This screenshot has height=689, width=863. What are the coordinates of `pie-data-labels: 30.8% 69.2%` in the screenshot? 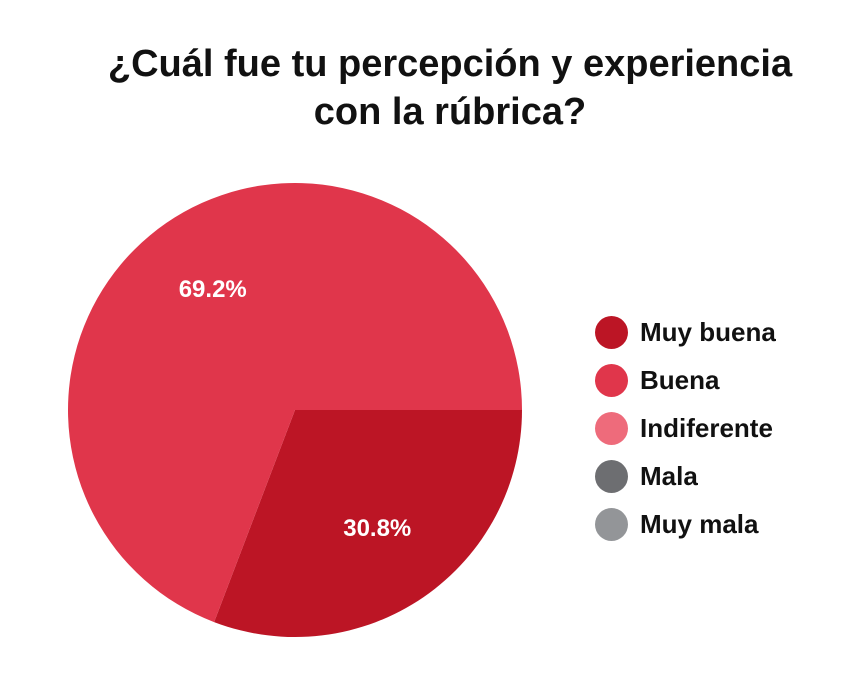 It's located at (295, 409).